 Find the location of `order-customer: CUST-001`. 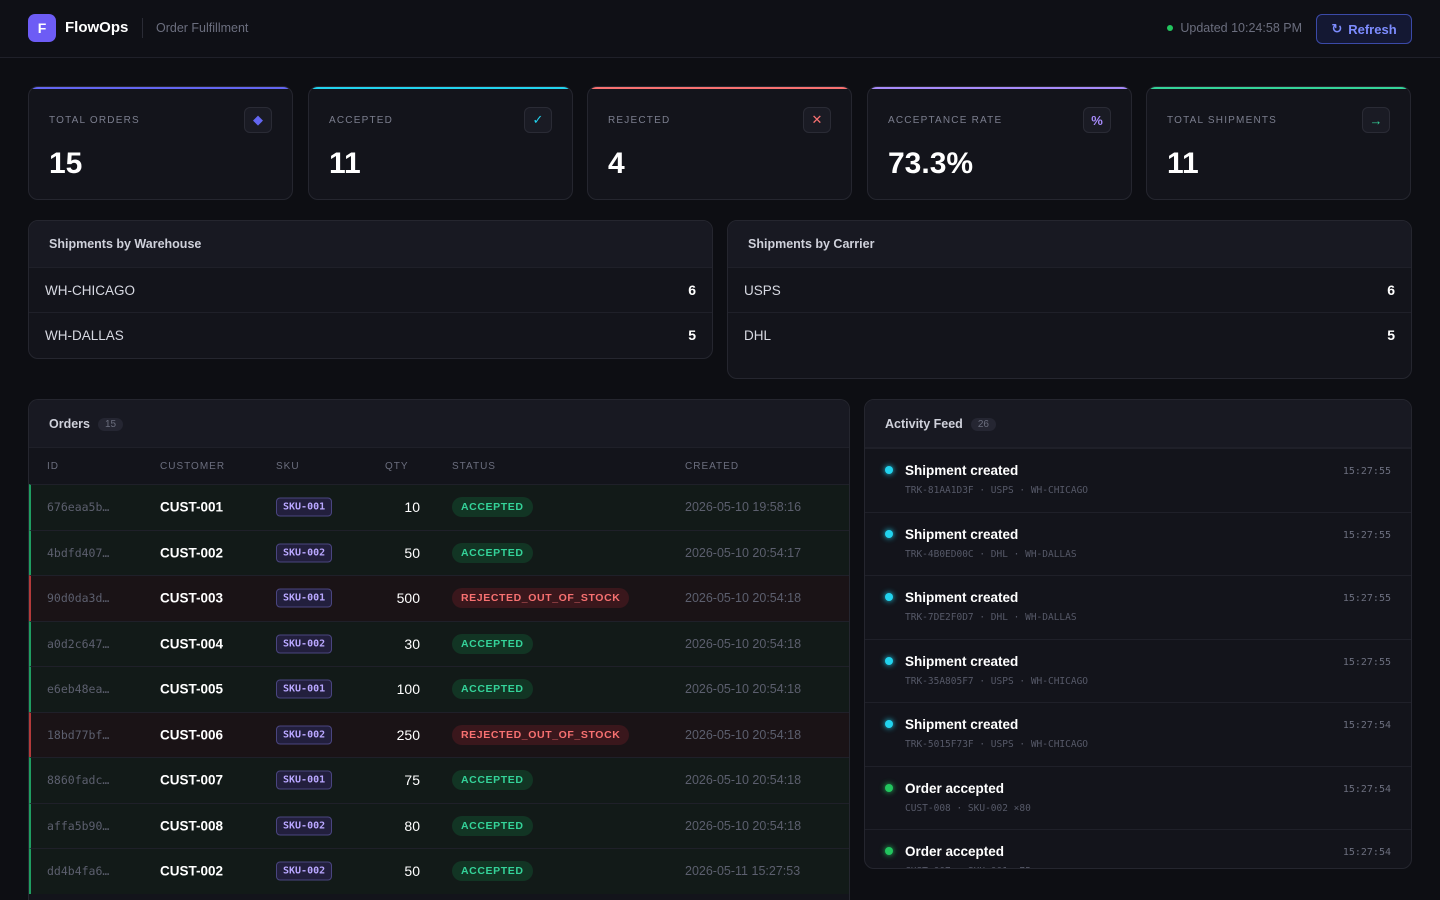

order-customer: CUST-001 is located at coordinates (192, 507).